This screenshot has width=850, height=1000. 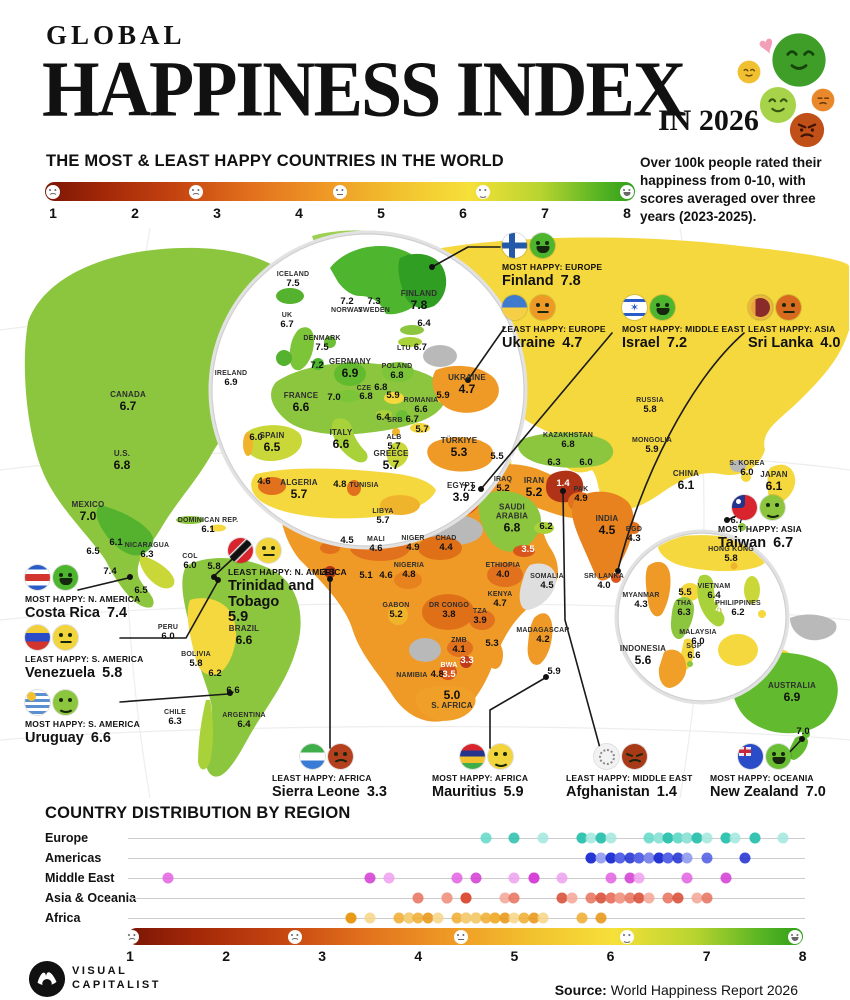 I want to click on country-label: KAZAKHSTAN 6.8, so click(x=568, y=440).